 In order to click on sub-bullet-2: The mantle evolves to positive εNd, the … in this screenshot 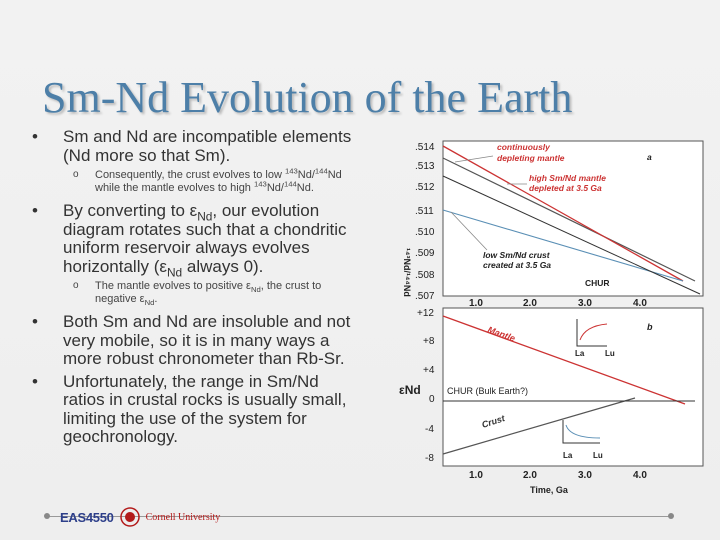, I will do `click(197, 293)`.